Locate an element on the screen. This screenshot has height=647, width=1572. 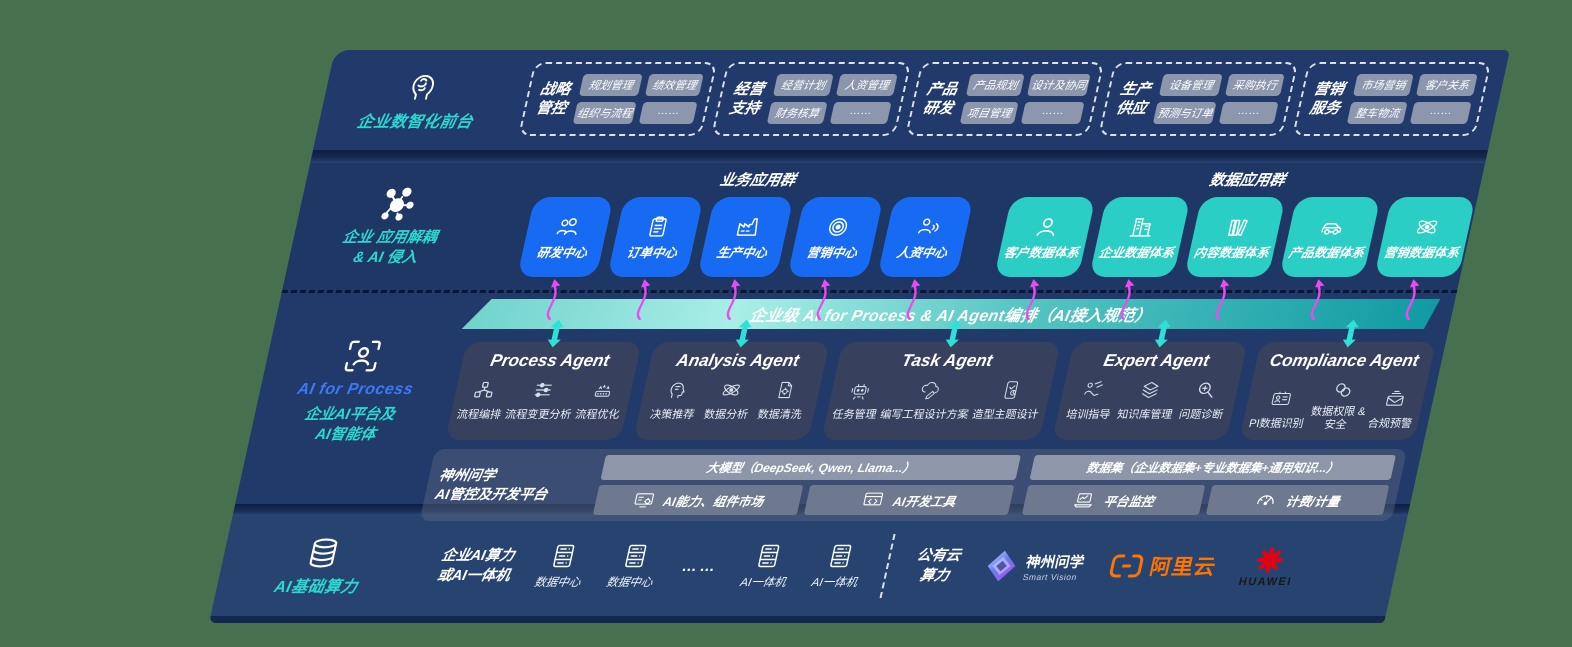
chip: 市场营销 is located at coordinates (1383, 85).